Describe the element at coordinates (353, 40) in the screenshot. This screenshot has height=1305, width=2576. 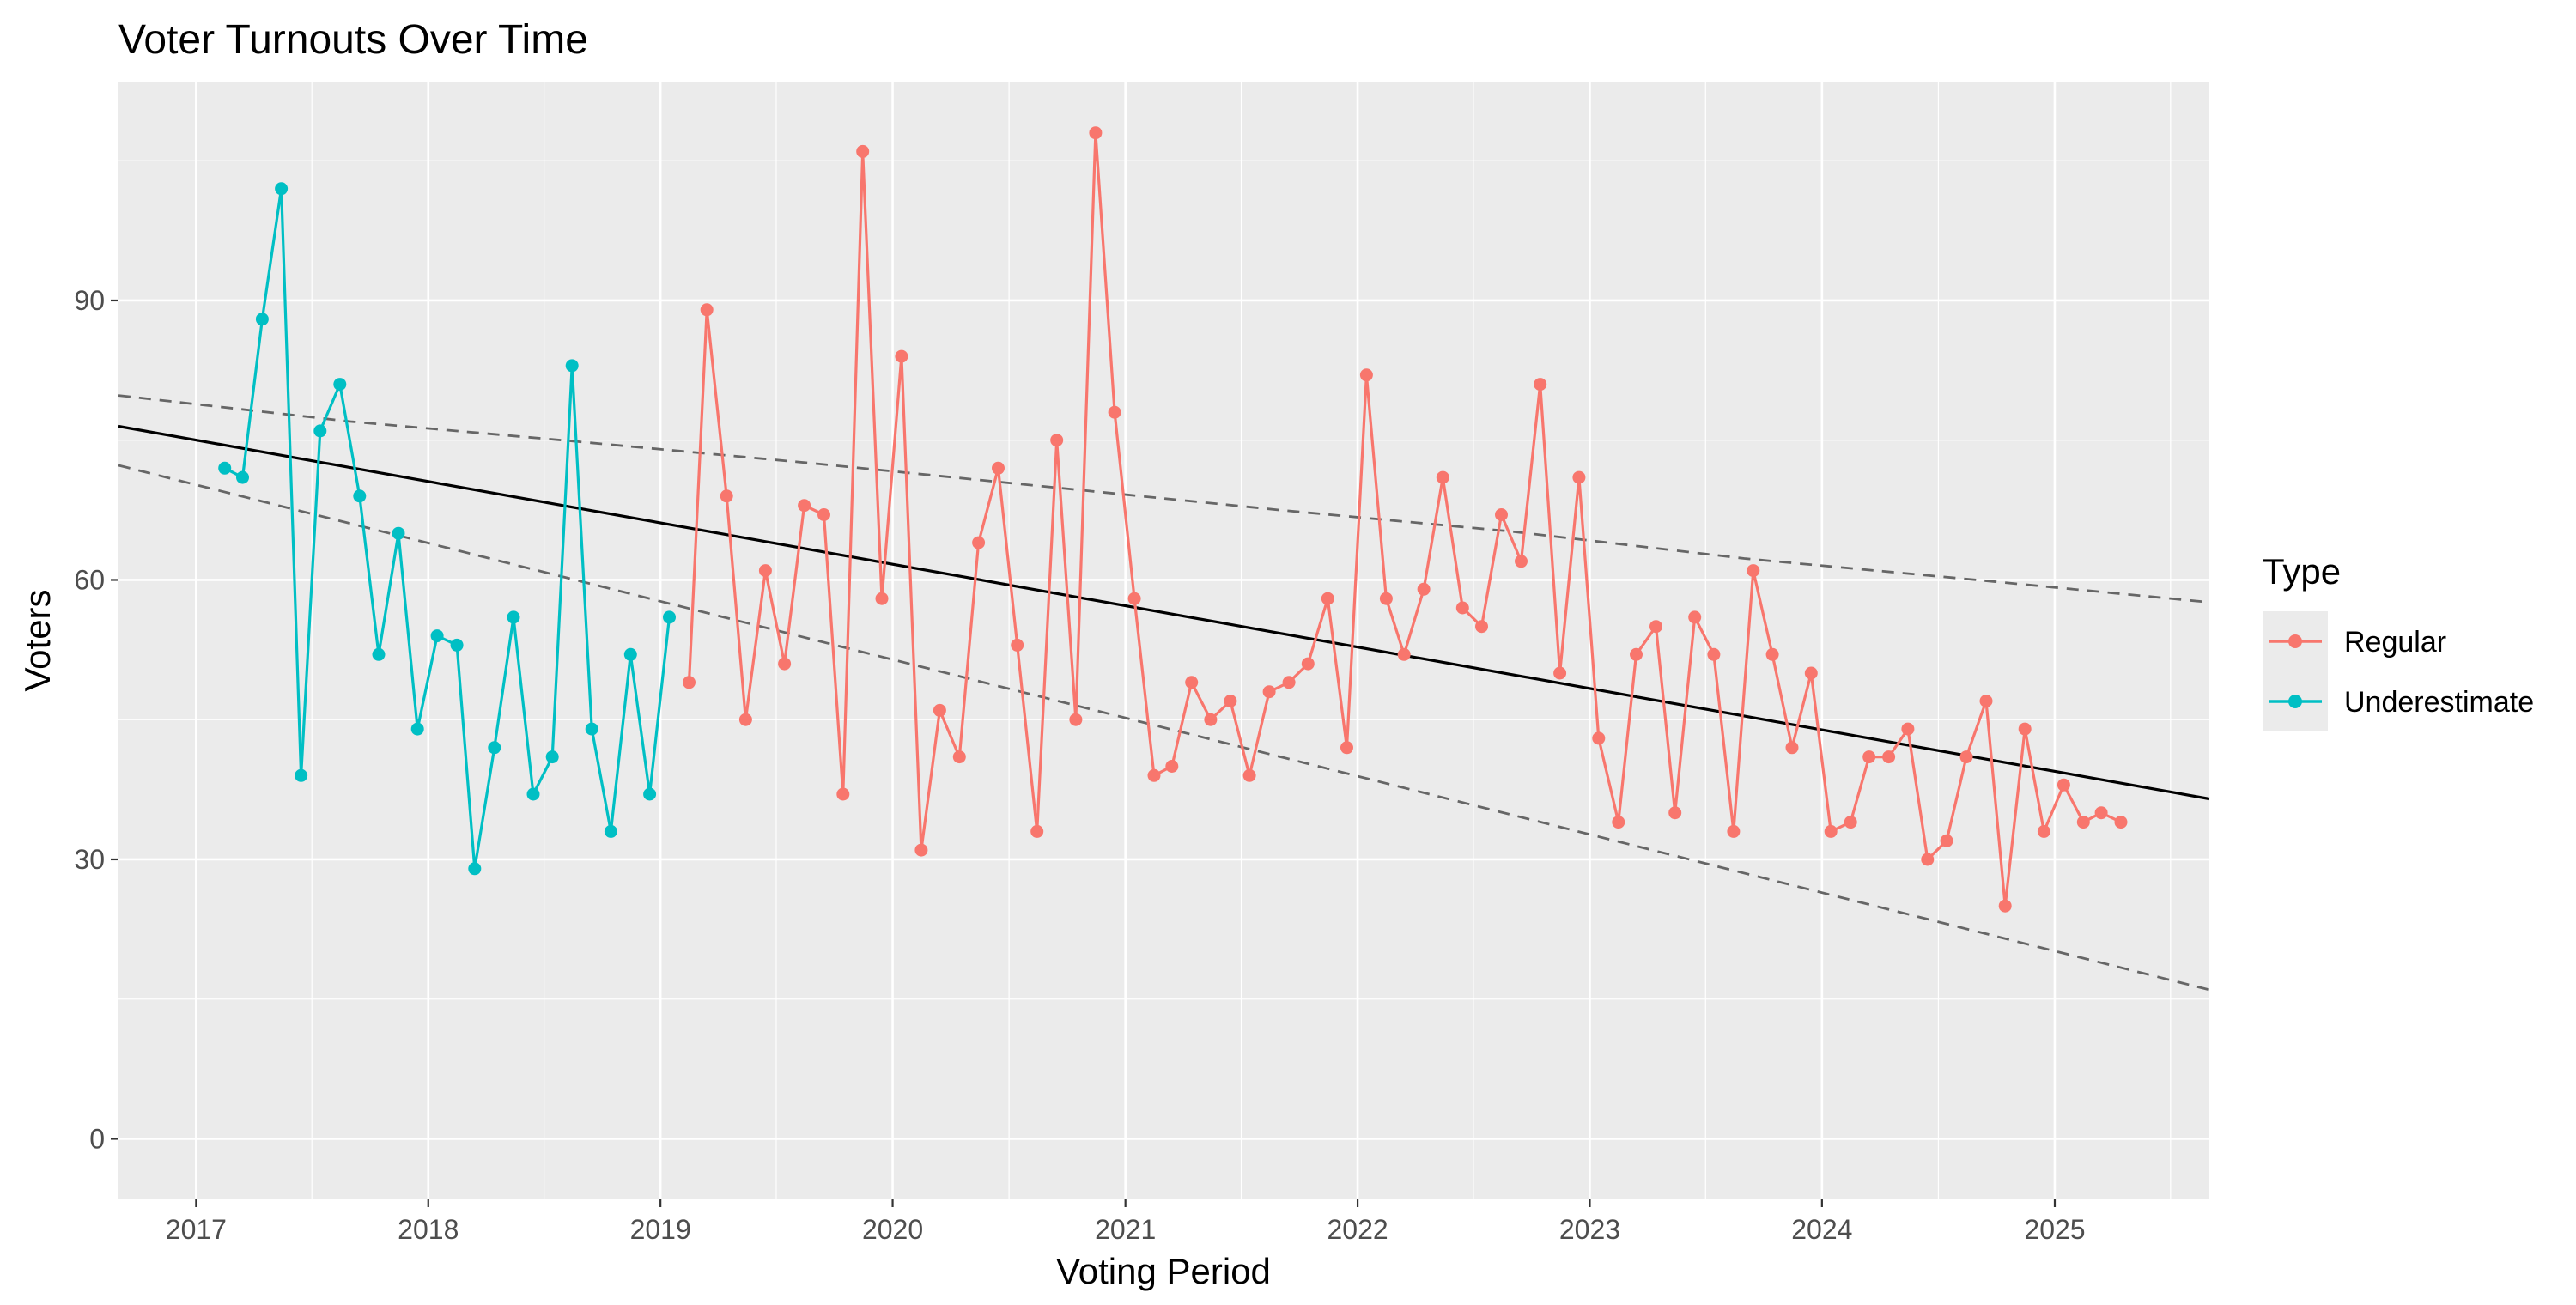
I see `chart-title: Voter Turnouts Over Time` at that location.